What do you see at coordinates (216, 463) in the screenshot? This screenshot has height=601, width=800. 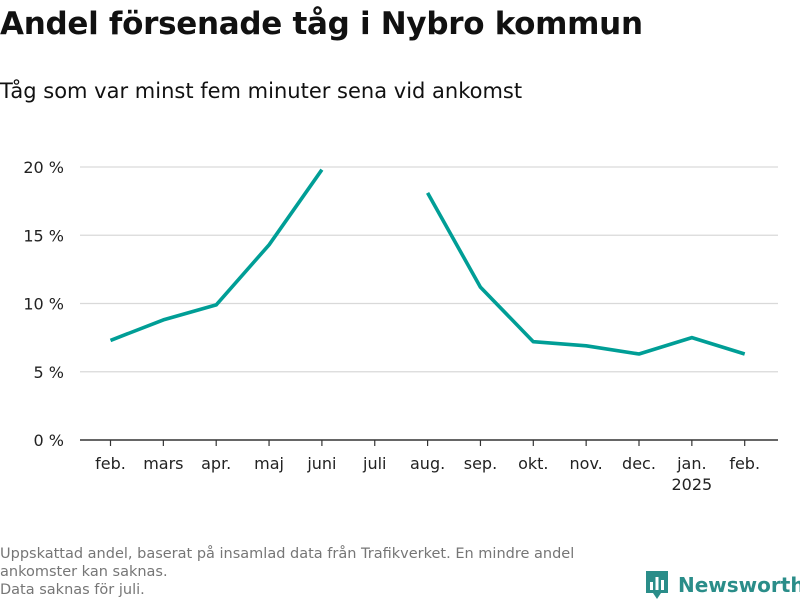 I see `x-tick-label: apr.` at bounding box center [216, 463].